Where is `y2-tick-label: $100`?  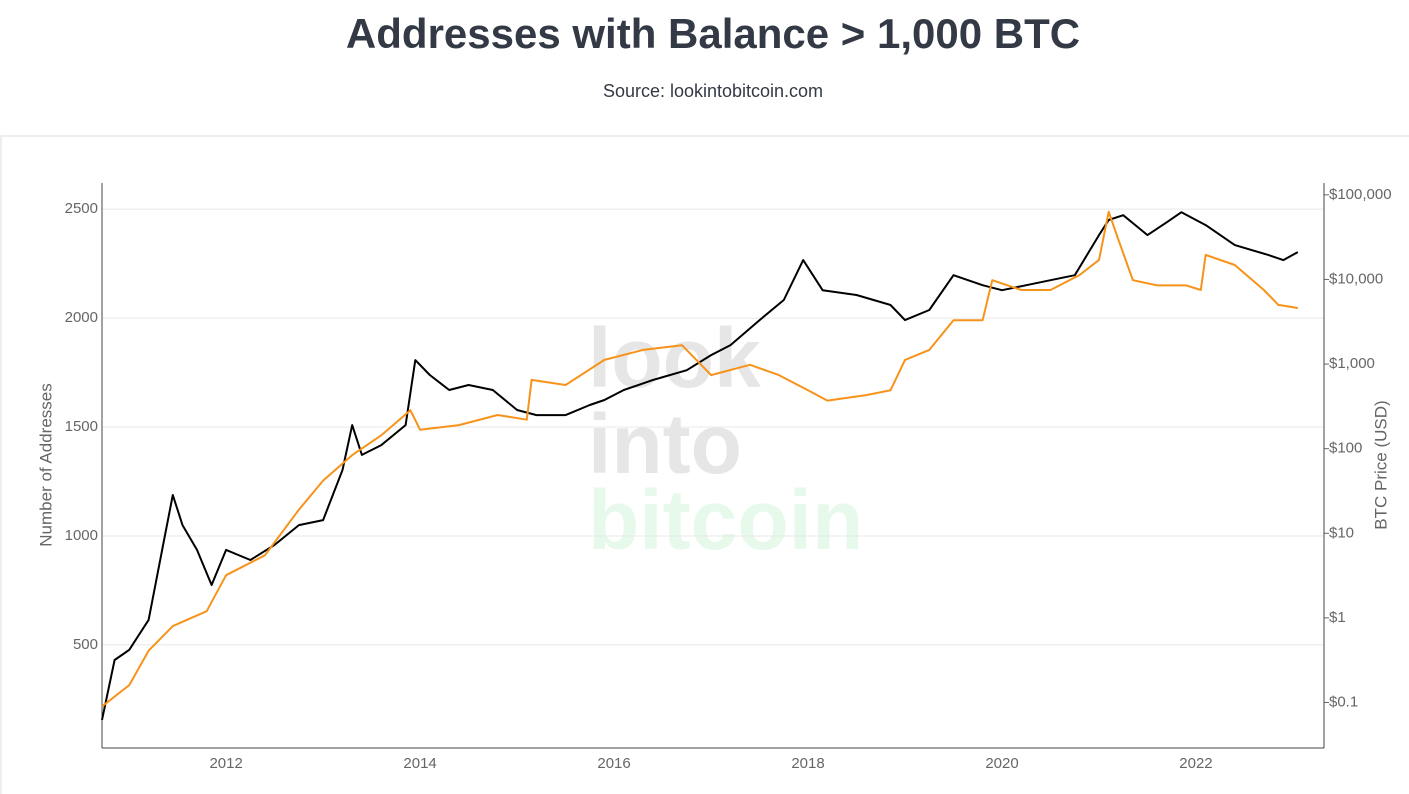
y2-tick-label: $100 is located at coordinates (1345, 448).